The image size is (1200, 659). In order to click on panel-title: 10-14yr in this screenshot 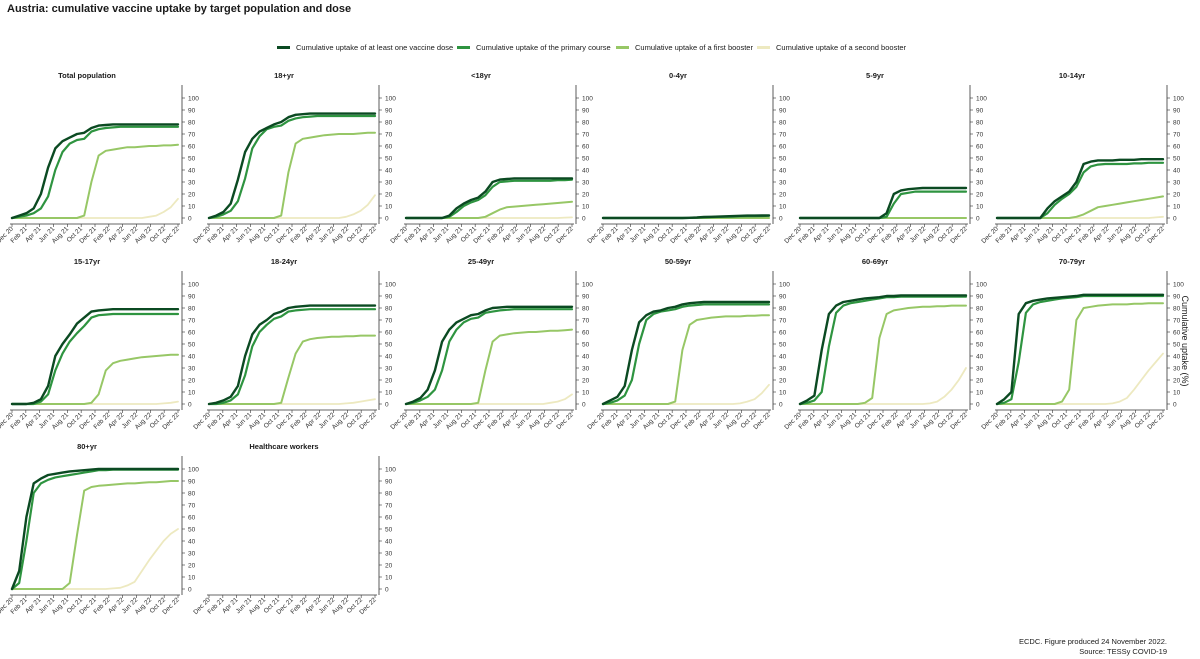, I will do `click(1072, 75)`.